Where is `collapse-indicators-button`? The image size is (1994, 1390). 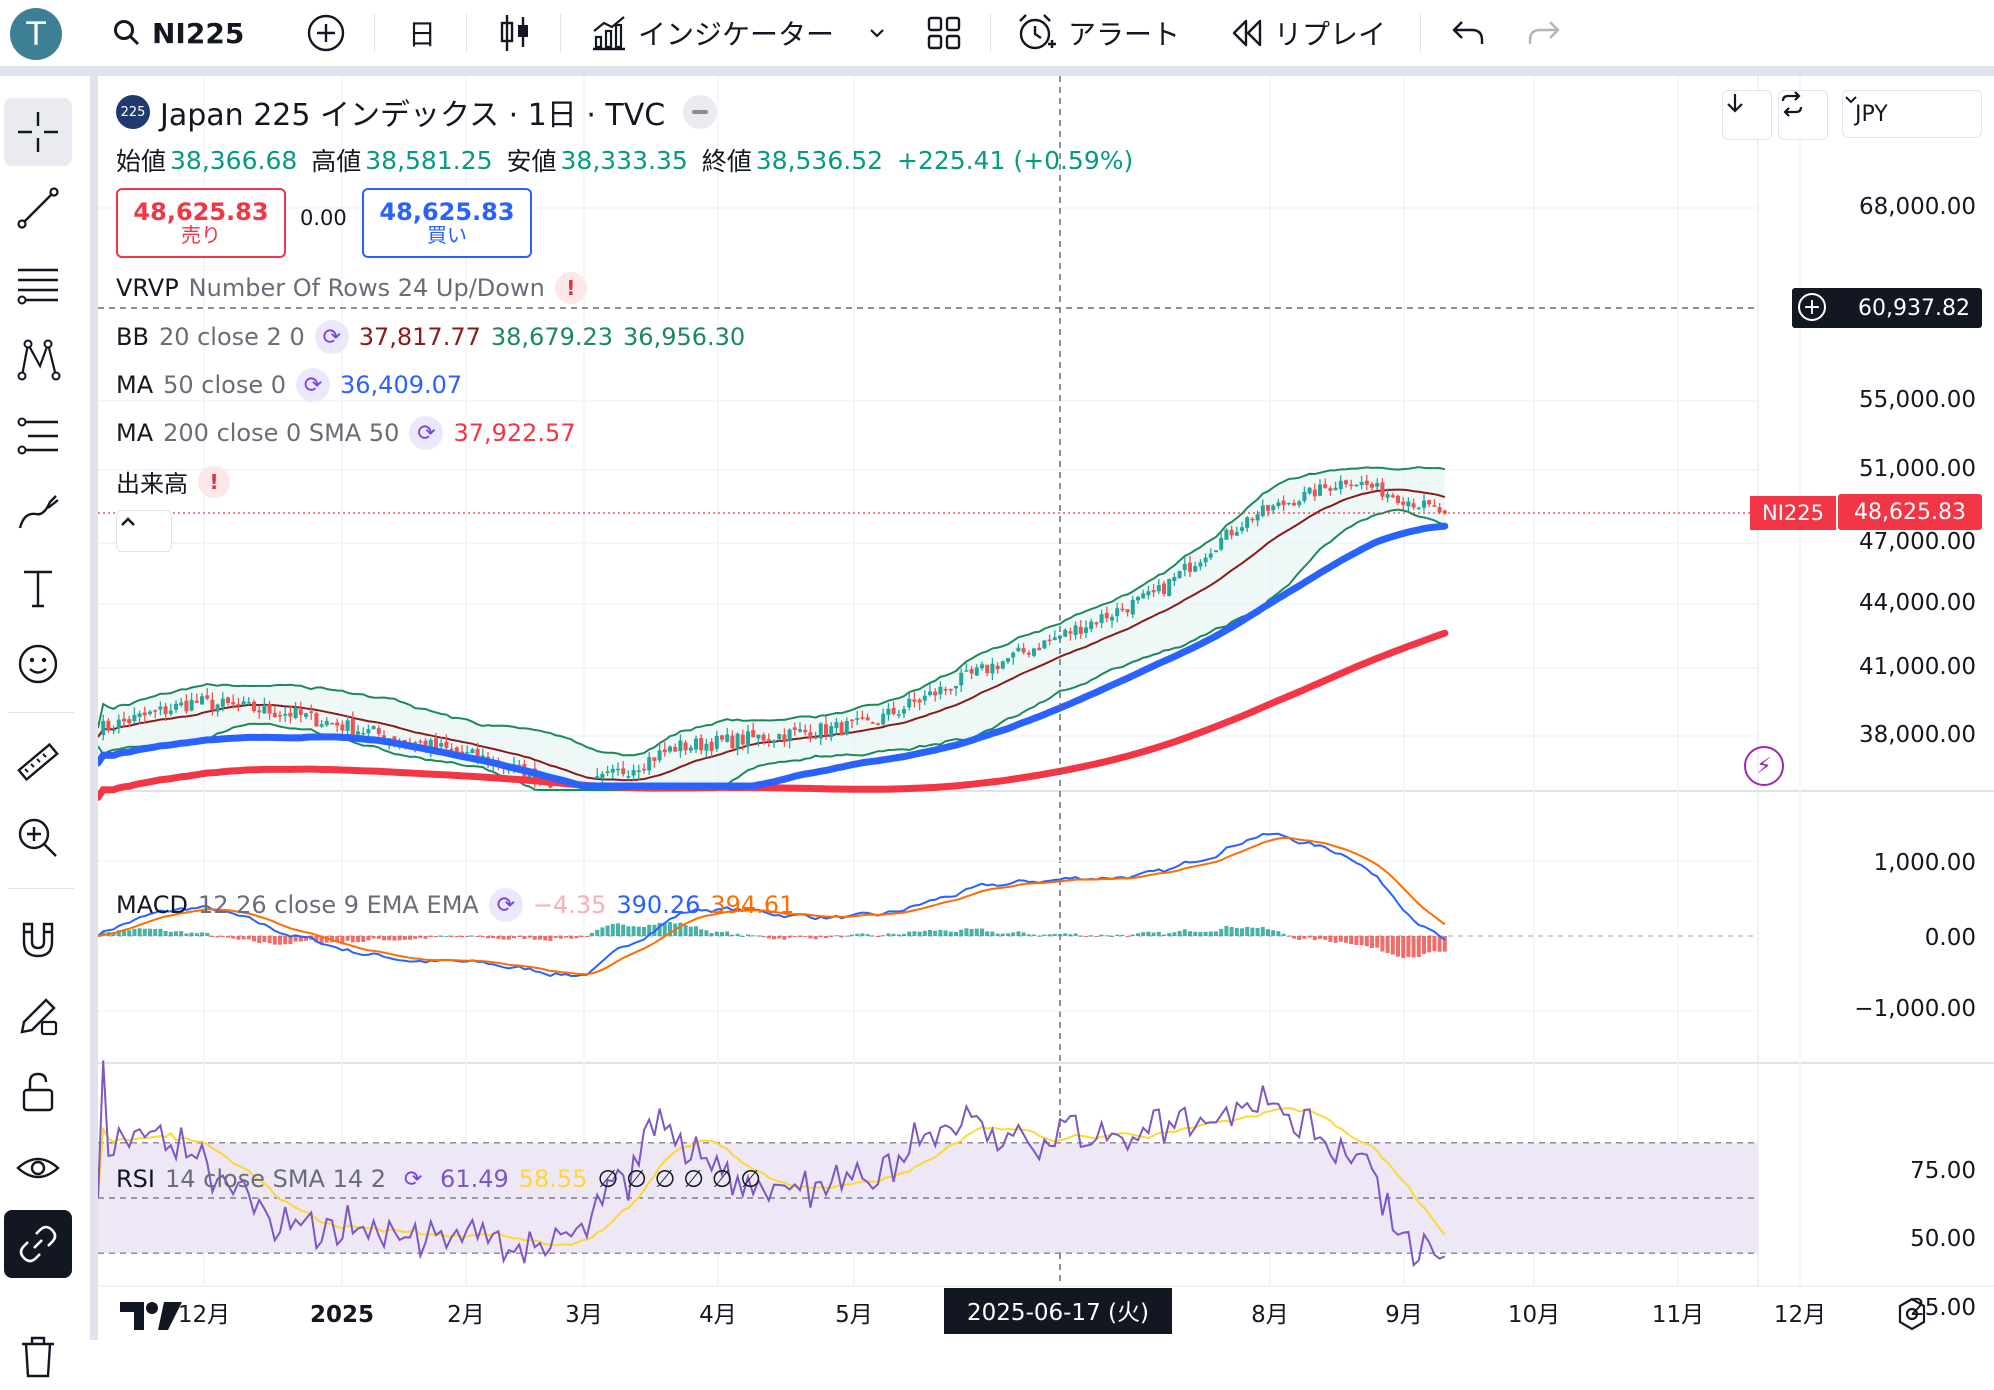 collapse-indicators-button is located at coordinates (144, 531).